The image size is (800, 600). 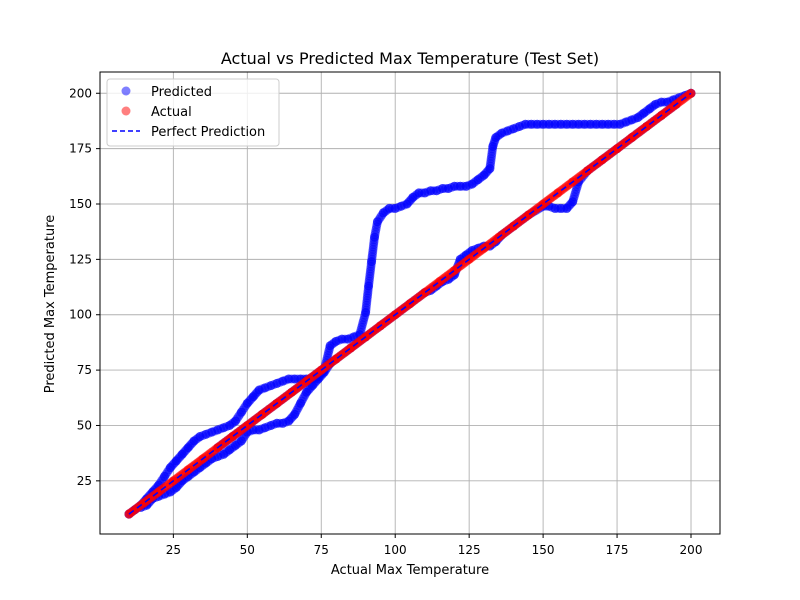 What do you see at coordinates (395, 550) in the screenshot?
I see `x-tick-label: 100` at bounding box center [395, 550].